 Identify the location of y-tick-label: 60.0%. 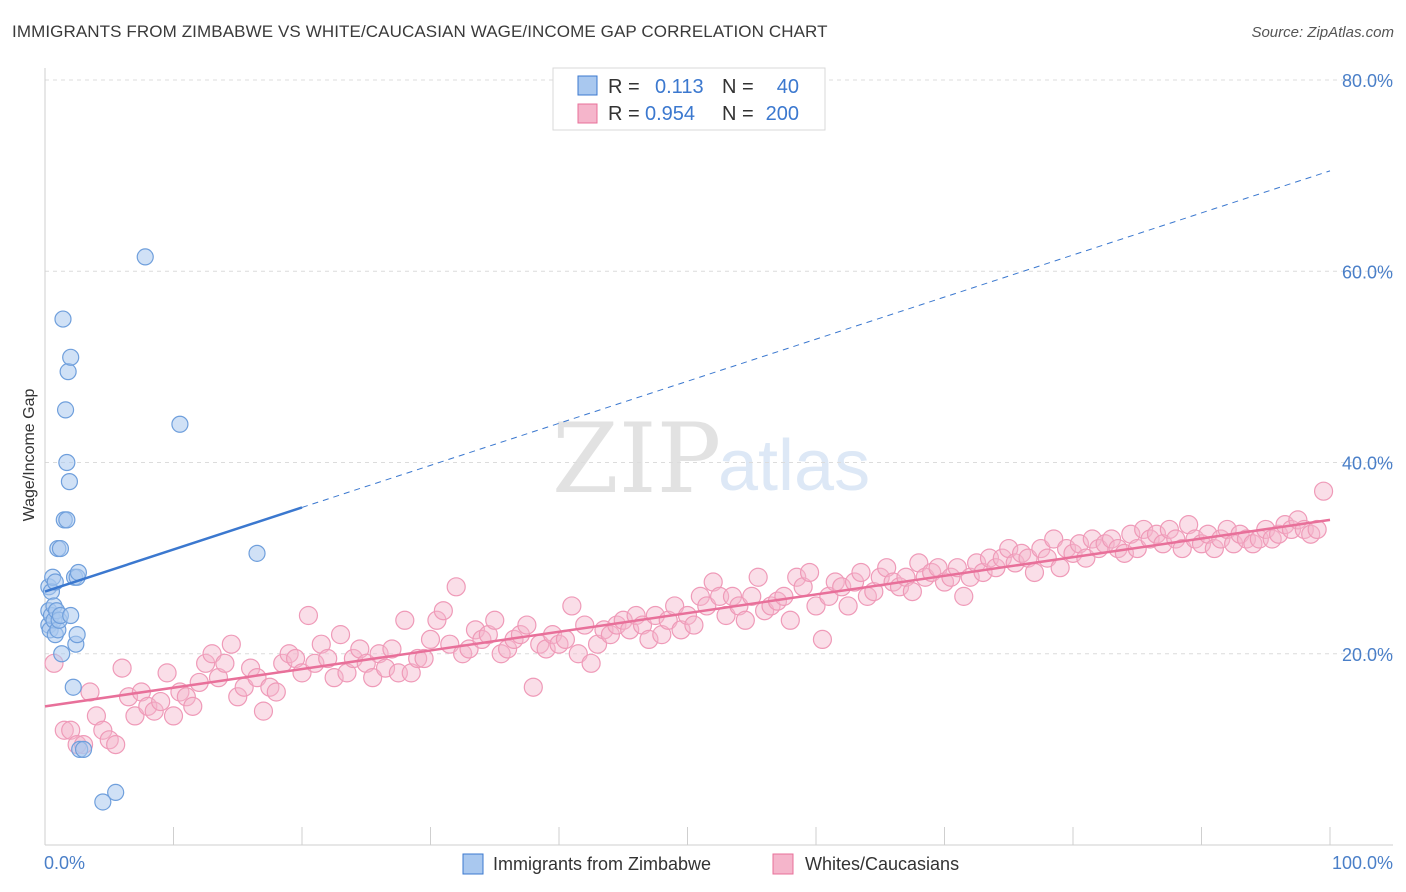
(1367, 272).